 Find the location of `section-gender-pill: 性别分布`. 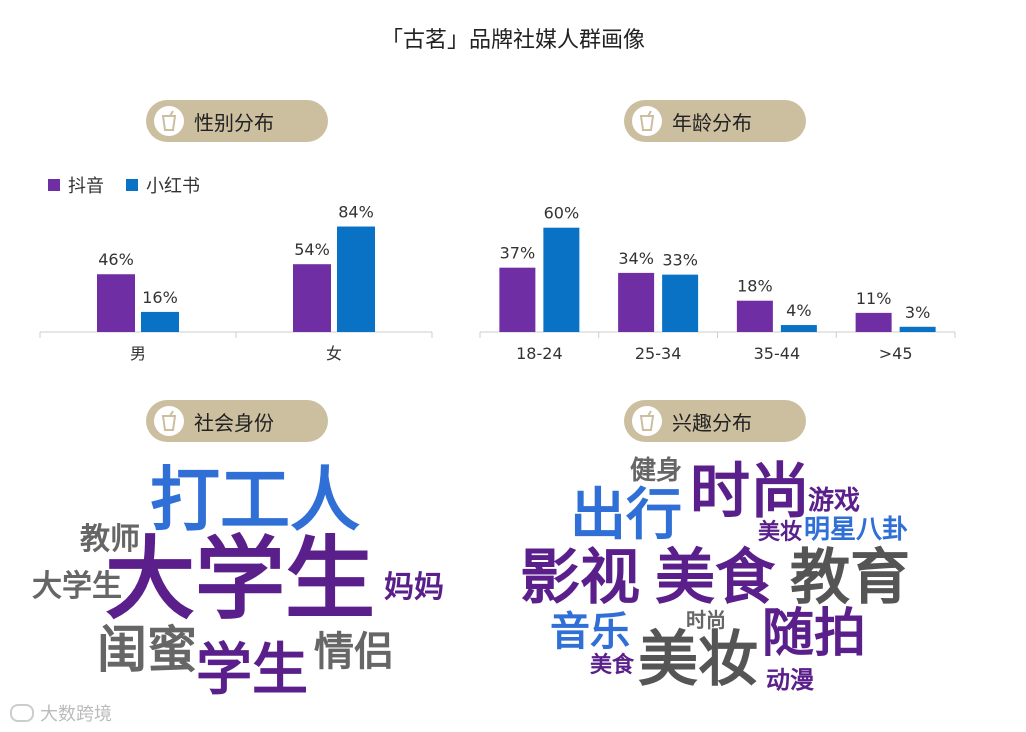

section-gender-pill: 性别分布 is located at coordinates (237, 121).